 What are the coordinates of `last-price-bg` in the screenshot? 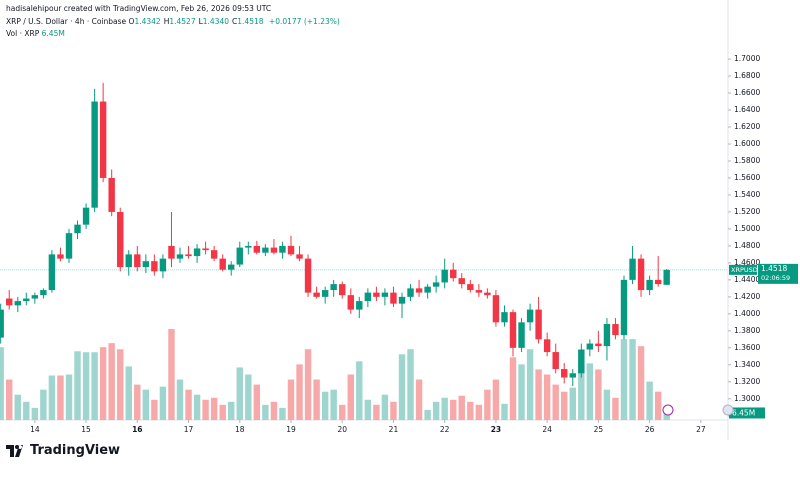 It's located at (778, 273).